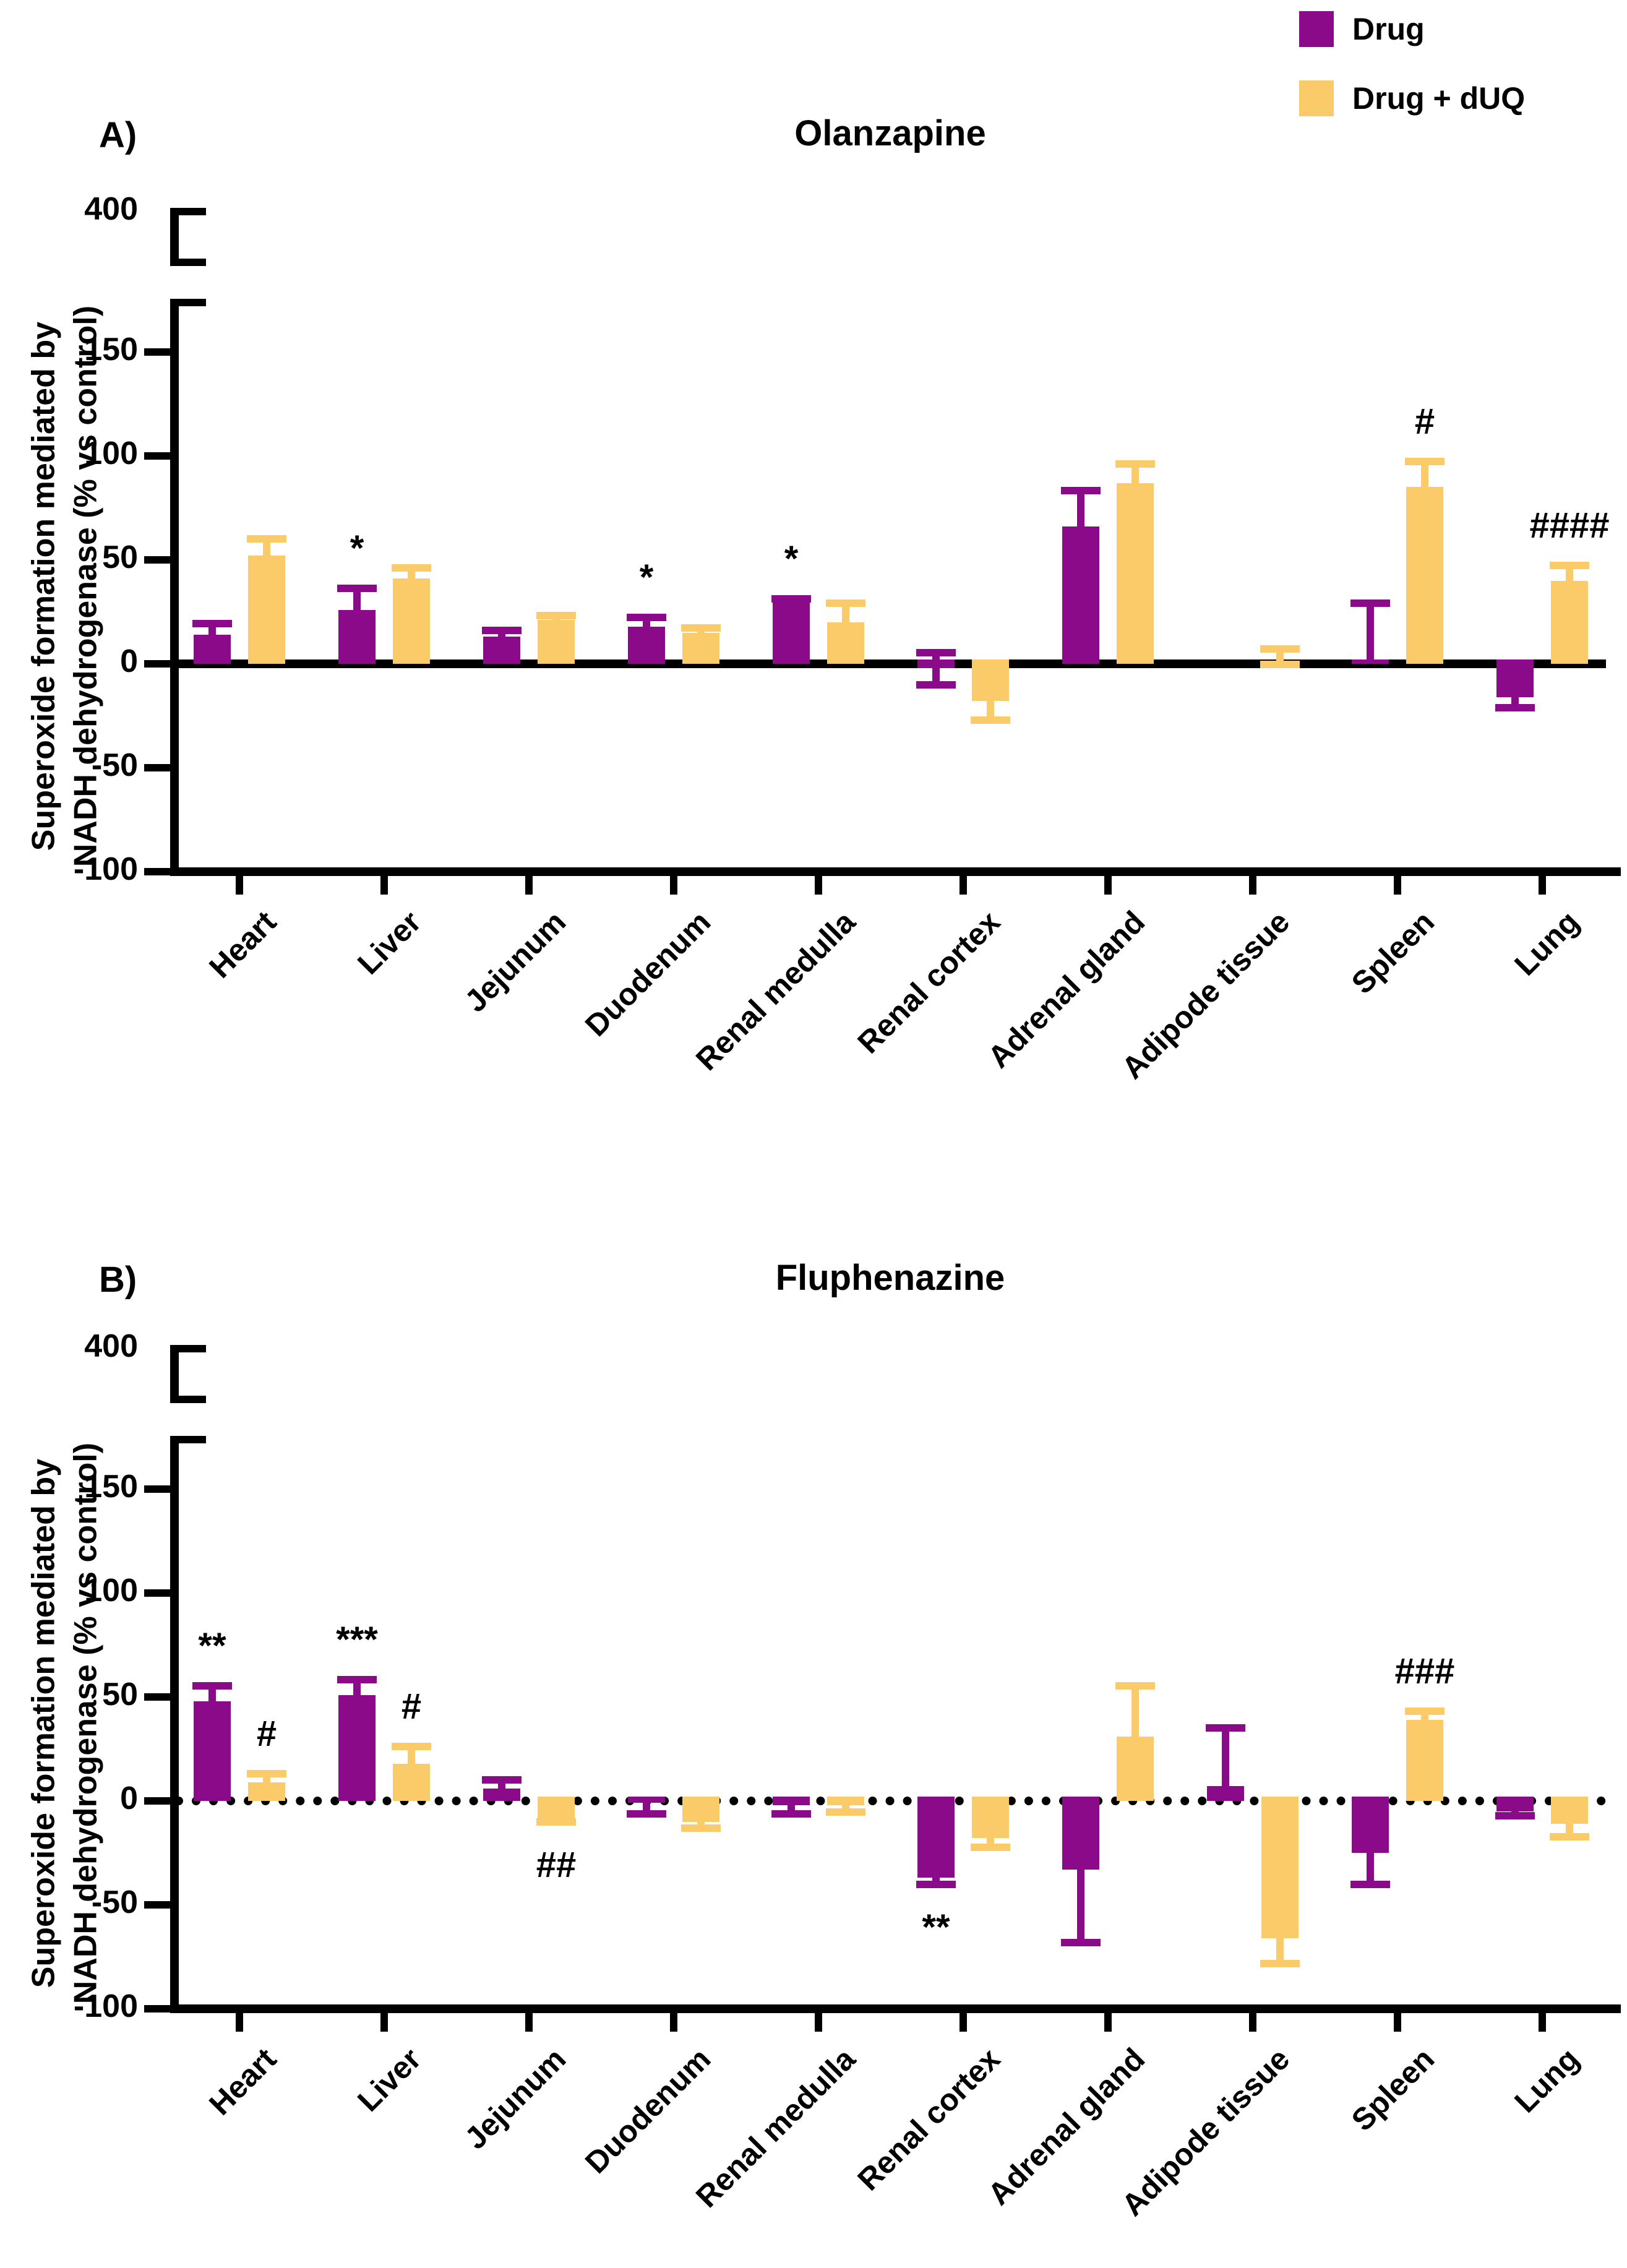 Image resolution: width=1627 pixels, height=2268 pixels. I want to click on bar-drug-lung, so click(1515, 1804).